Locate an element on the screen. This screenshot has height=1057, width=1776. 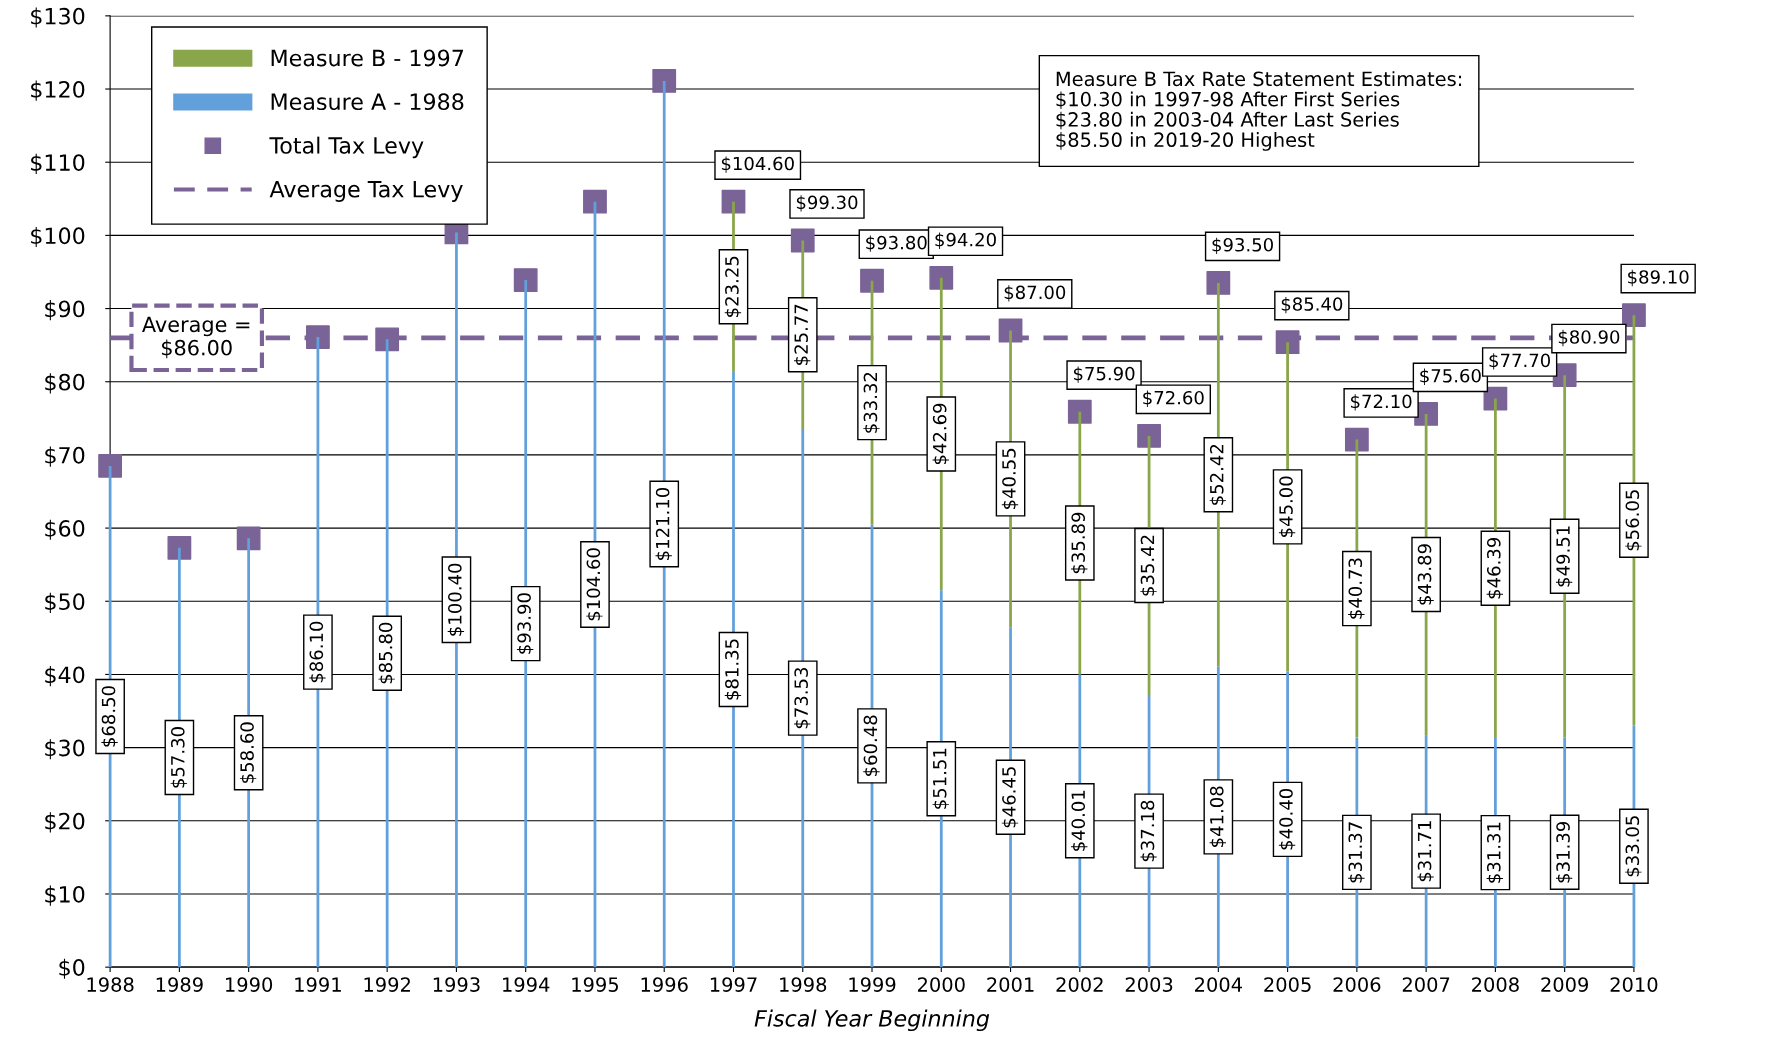
data-label: $85.80 is located at coordinates (386, 653).